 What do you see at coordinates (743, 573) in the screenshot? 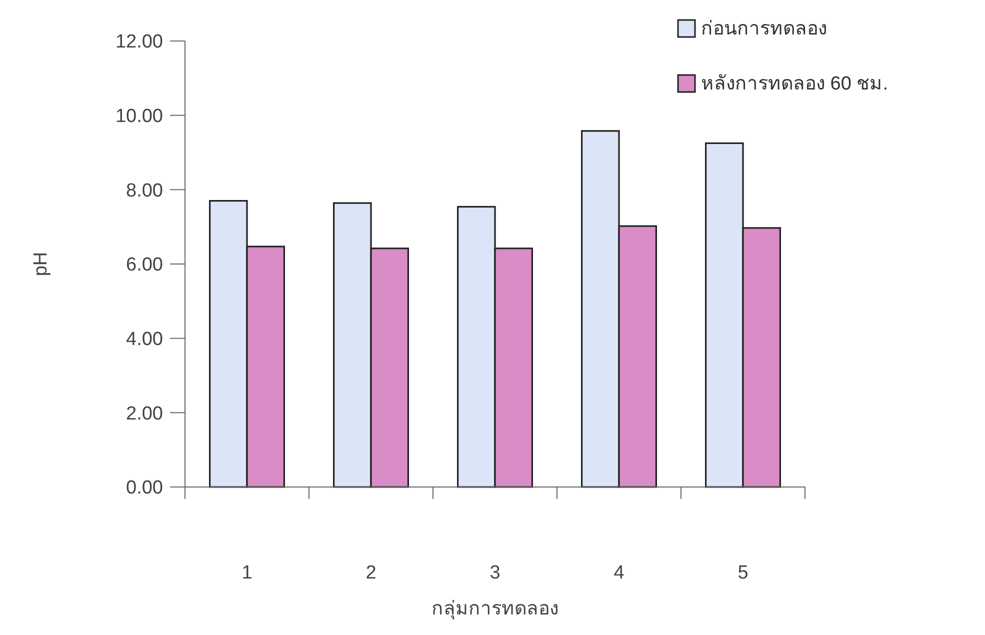
I see `x-tick-label: 5` at bounding box center [743, 573].